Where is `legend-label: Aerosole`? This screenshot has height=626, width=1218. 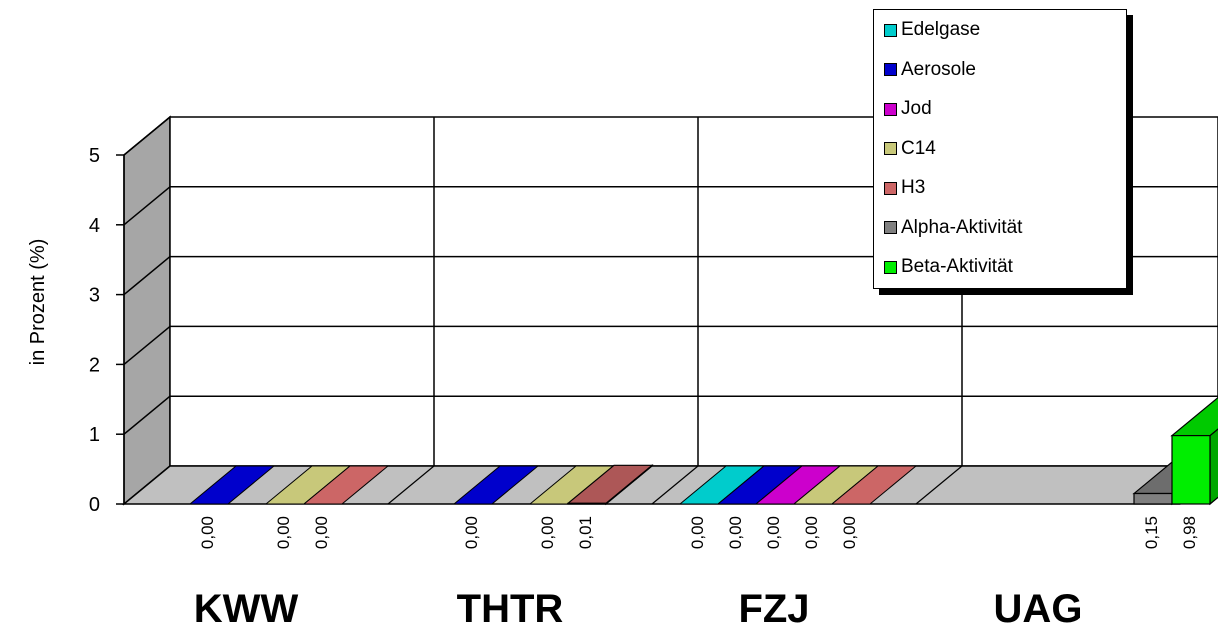 legend-label: Aerosole is located at coordinates (938, 69).